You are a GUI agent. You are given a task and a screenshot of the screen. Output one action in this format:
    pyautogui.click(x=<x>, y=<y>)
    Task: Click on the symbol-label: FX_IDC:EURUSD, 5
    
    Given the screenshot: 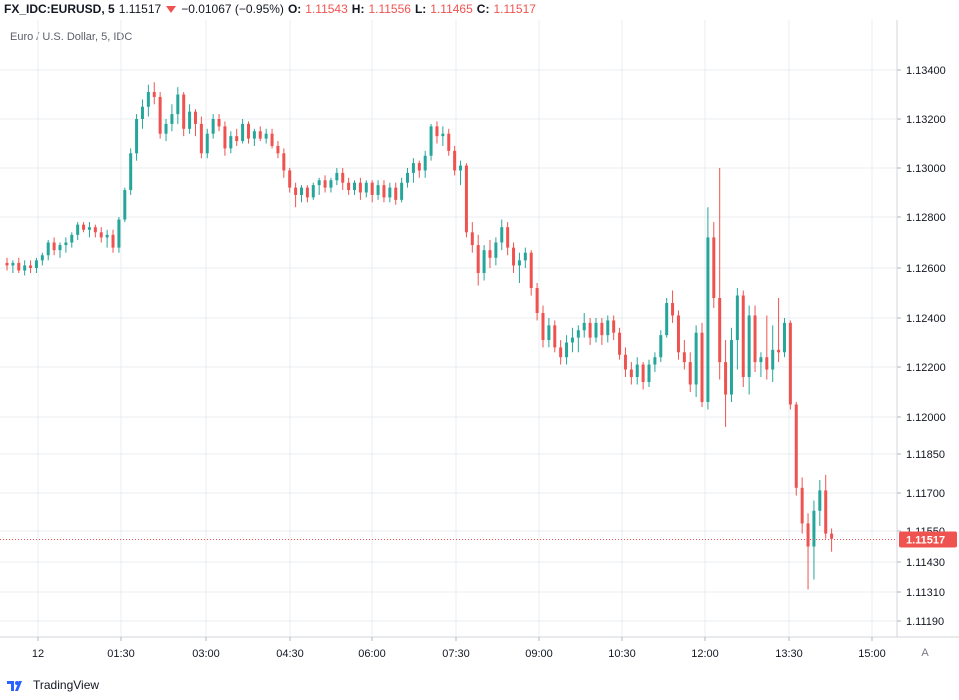 What is the action you would take?
    pyautogui.click(x=59, y=9)
    